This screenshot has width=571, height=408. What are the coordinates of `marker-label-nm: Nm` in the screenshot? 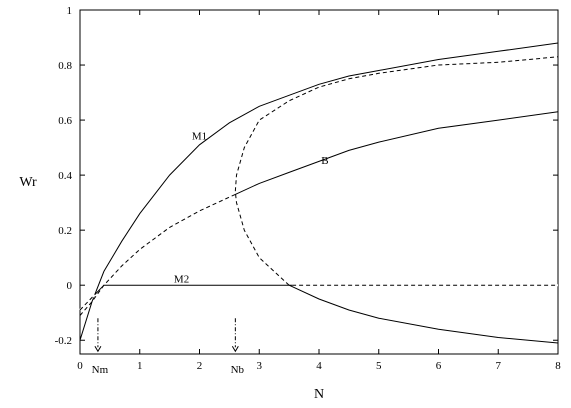 It's located at (100, 370).